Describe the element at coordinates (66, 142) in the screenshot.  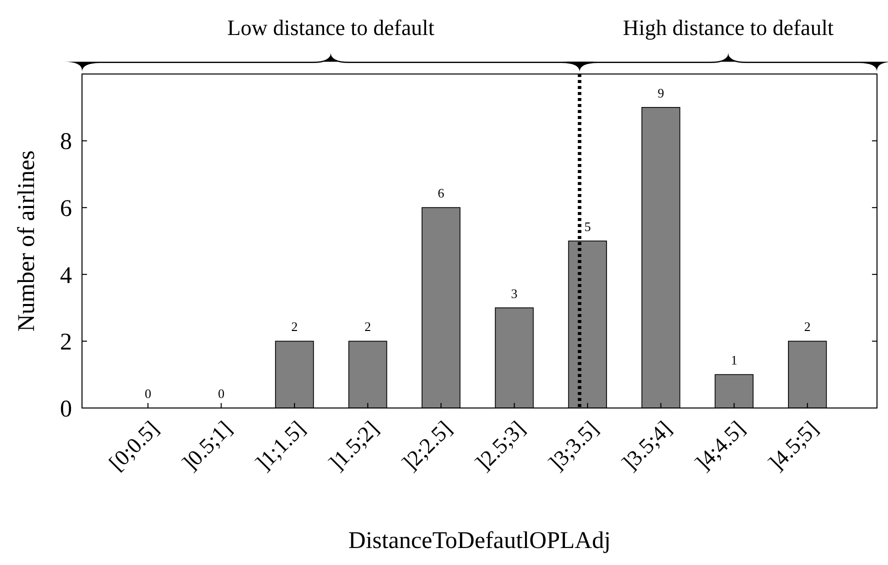
I see `y-tick-label: 8` at that location.